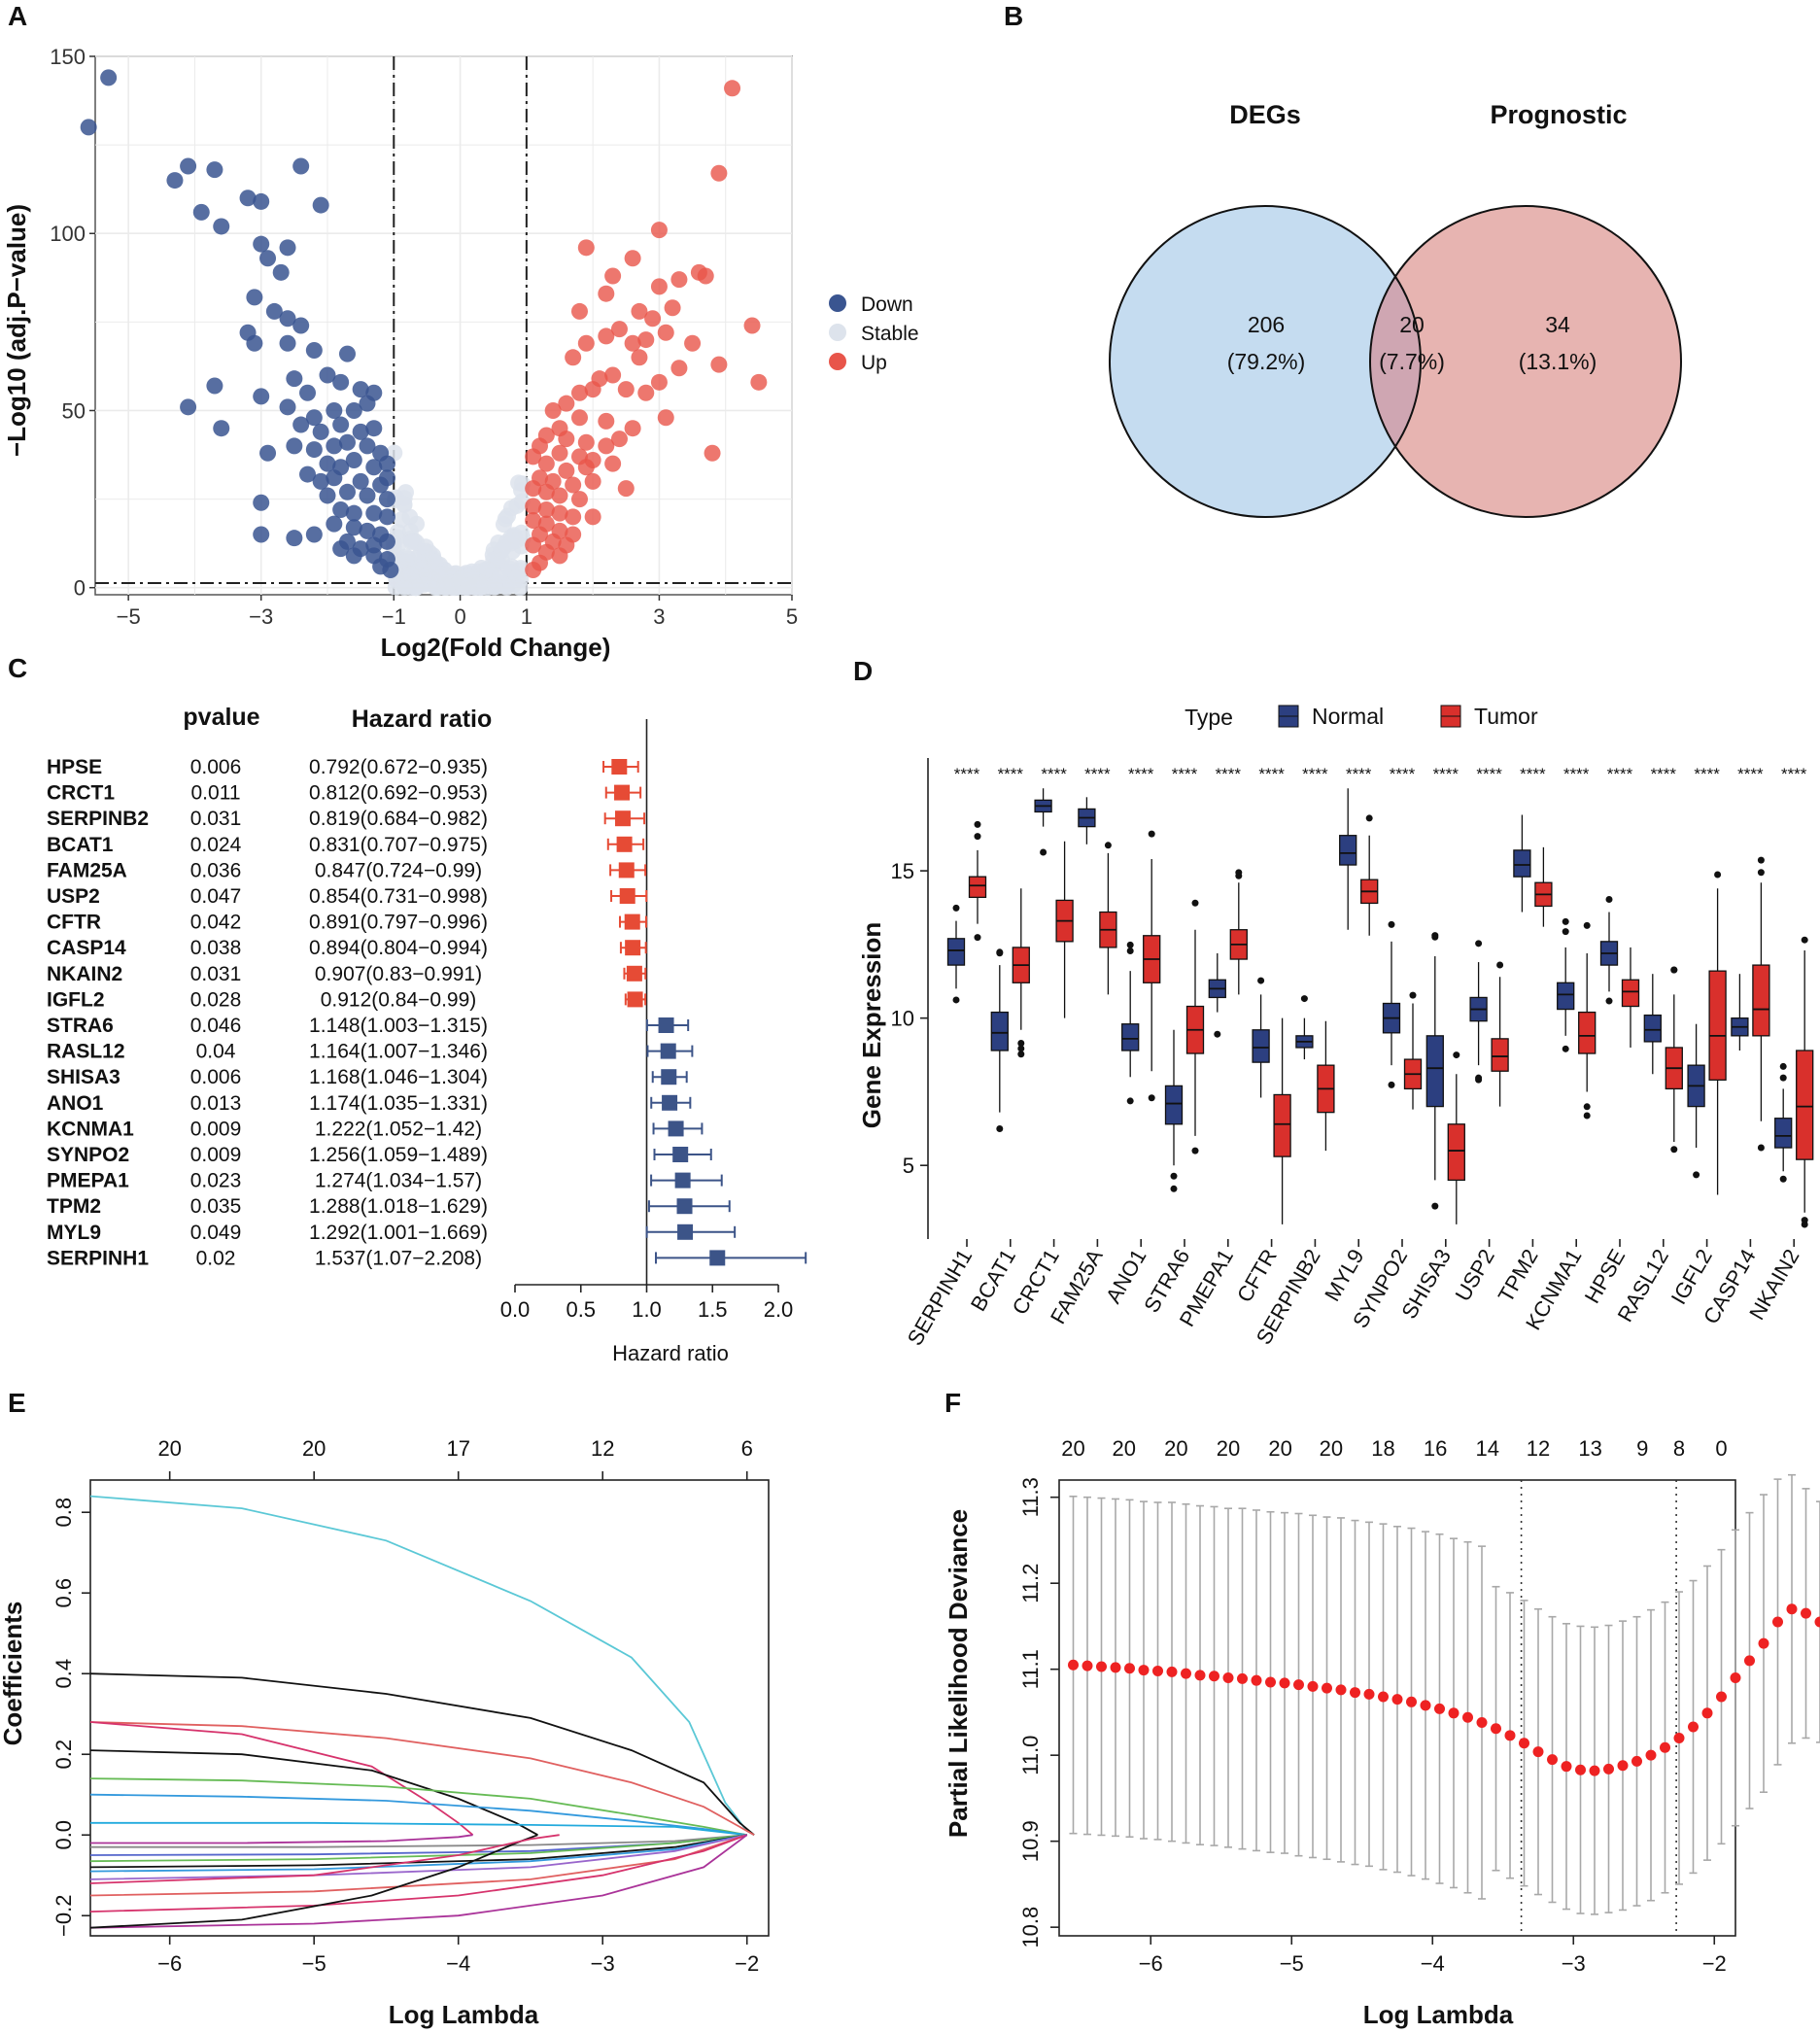 The width and height of the screenshot is (1820, 2033). I want to click on forest-hr-text: 1.288(1.018−1.629), so click(398, 1206).